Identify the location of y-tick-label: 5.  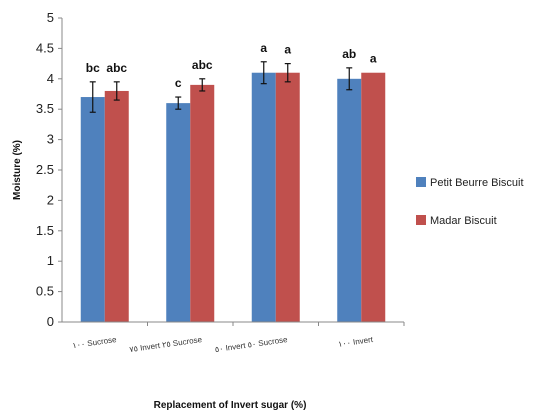
(50, 17).